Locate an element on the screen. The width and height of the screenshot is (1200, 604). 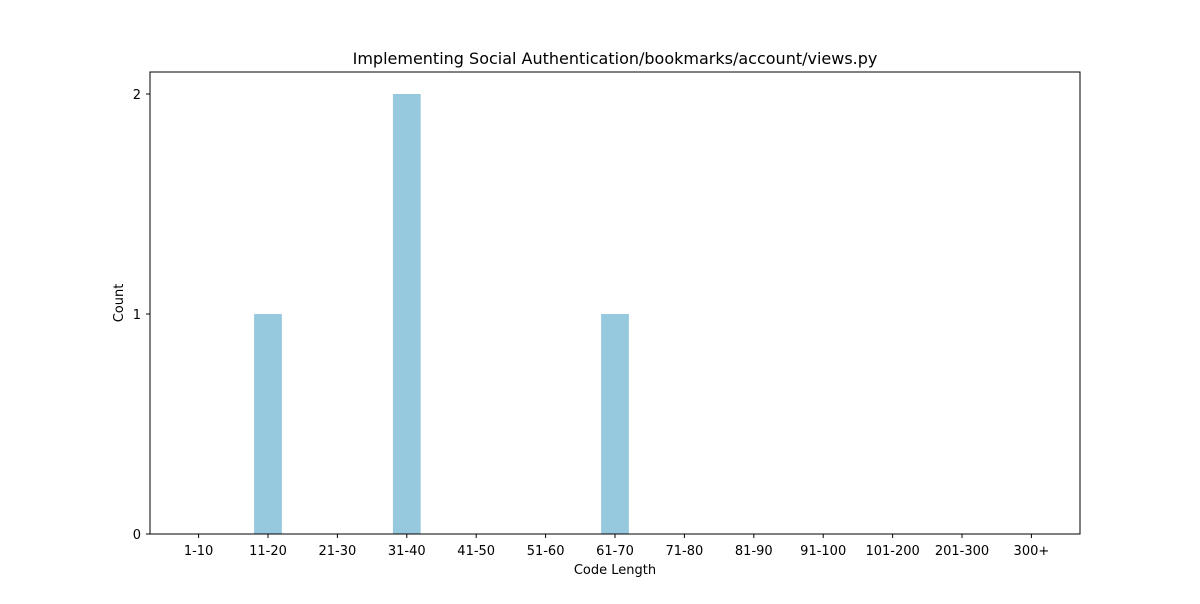
y-axis-label: Count is located at coordinates (119, 303).